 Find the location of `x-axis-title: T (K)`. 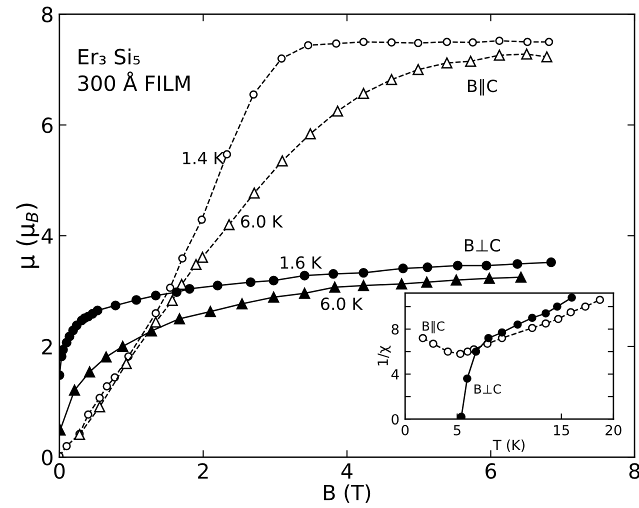

x-axis-title: T (K) is located at coordinates (508, 446).